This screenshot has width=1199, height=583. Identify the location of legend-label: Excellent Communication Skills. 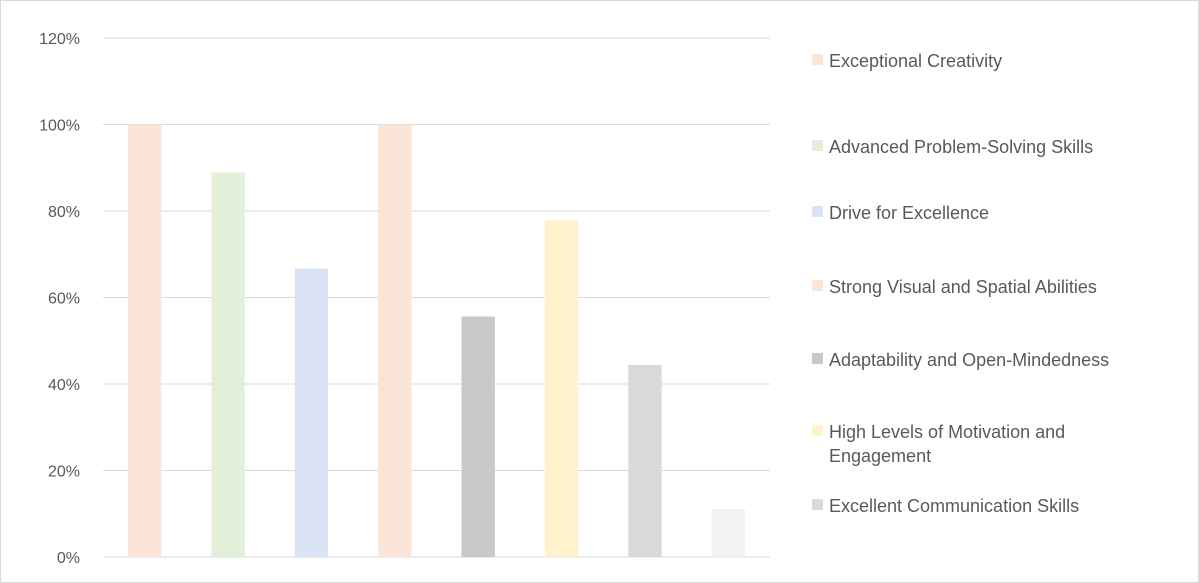
(954, 506).